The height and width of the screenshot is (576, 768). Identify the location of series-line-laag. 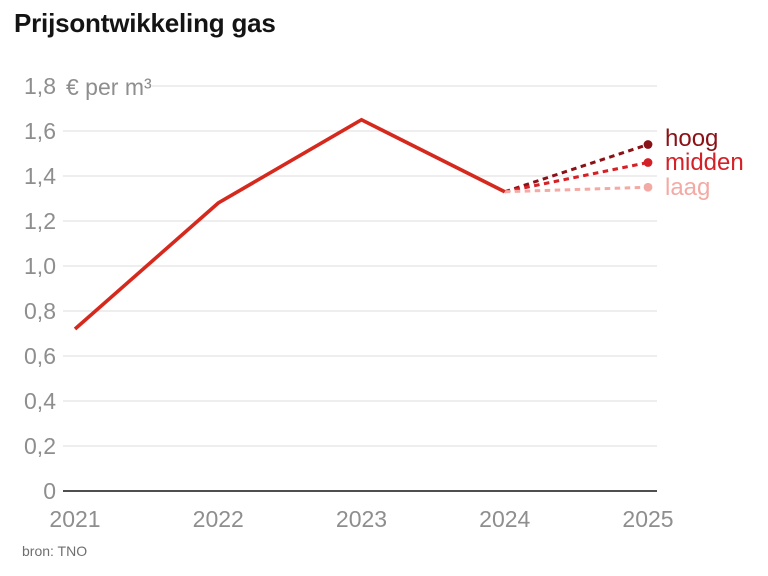
(576, 189).